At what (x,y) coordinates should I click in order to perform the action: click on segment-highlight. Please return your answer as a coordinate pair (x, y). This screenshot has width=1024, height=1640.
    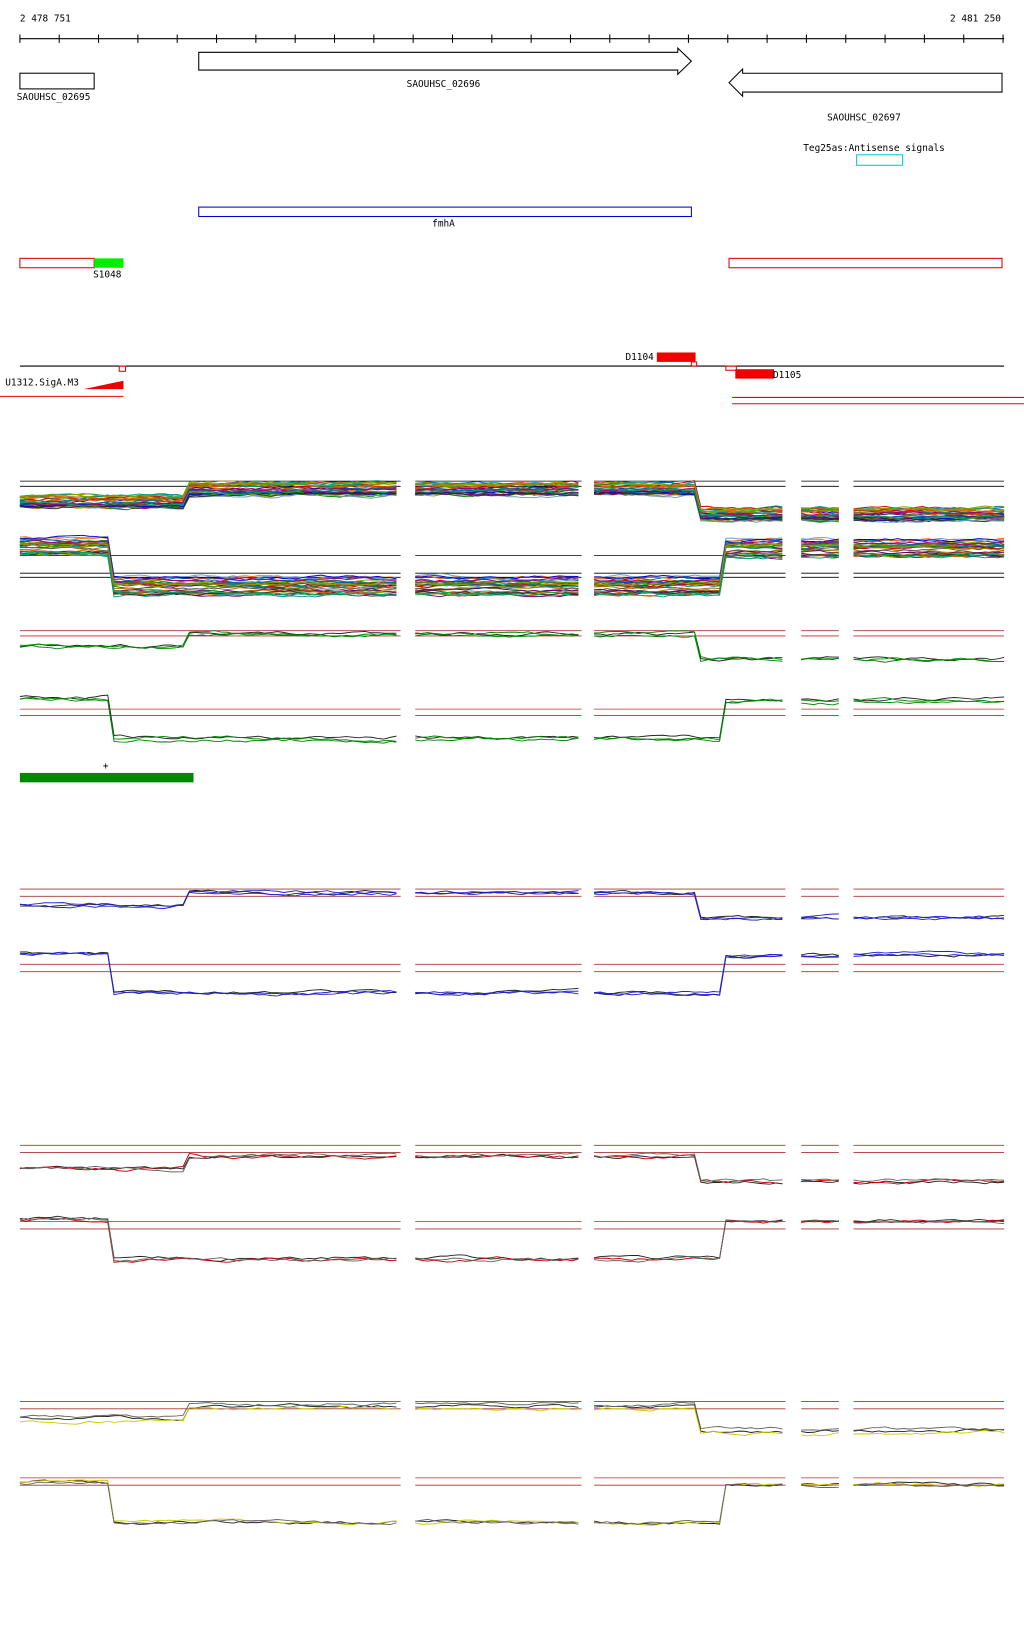
    Looking at the image, I should click on (109, 263).